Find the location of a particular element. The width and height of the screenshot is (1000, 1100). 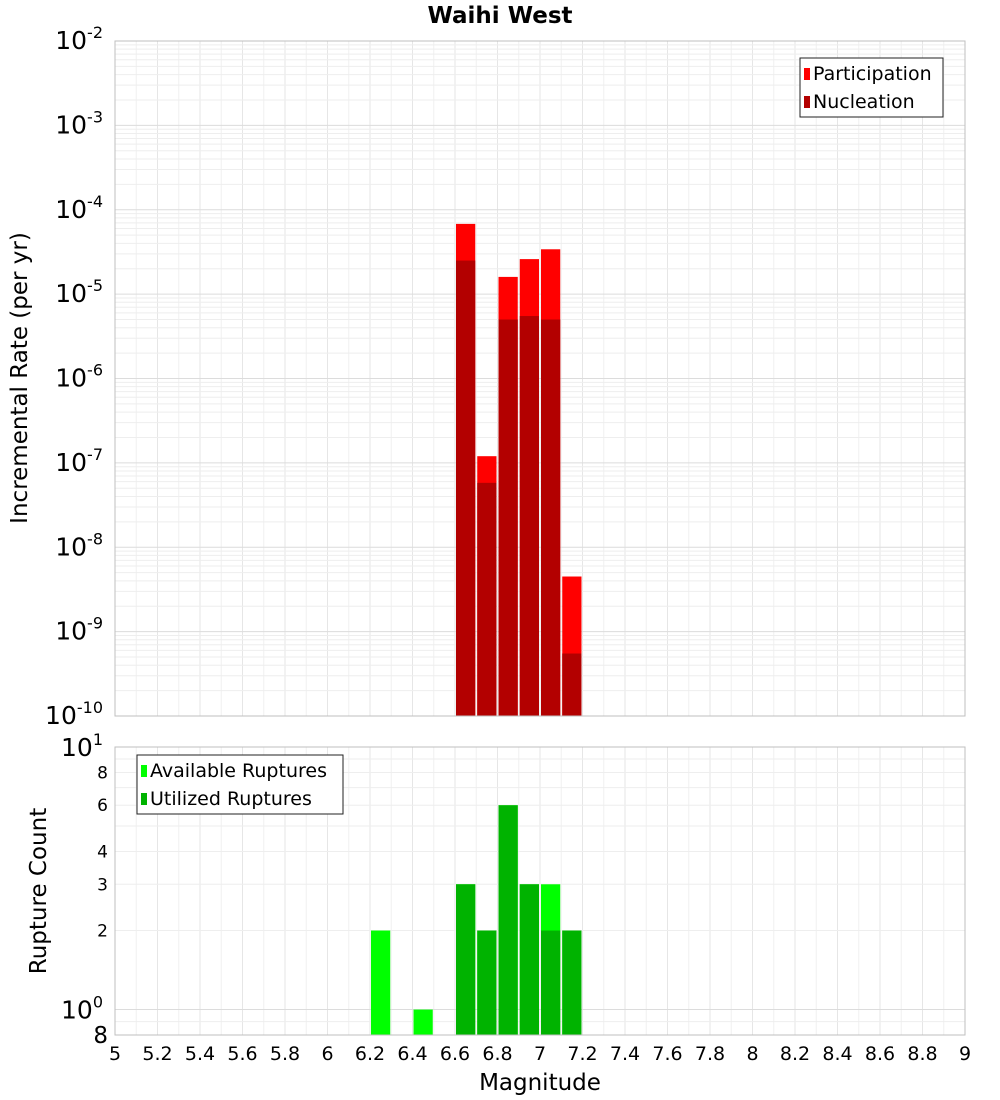

tick-label: 9 is located at coordinates (965, 1054).